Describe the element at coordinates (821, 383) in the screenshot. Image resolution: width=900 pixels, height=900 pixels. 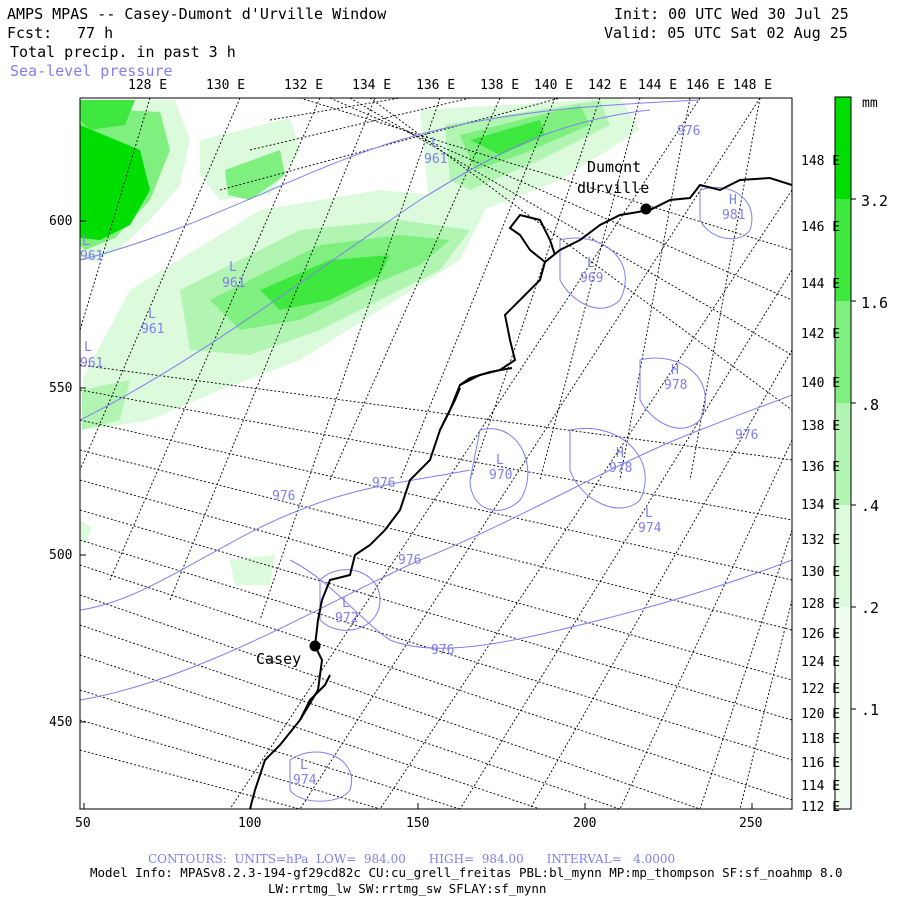
I see `right-grid-label: 140 E` at that location.